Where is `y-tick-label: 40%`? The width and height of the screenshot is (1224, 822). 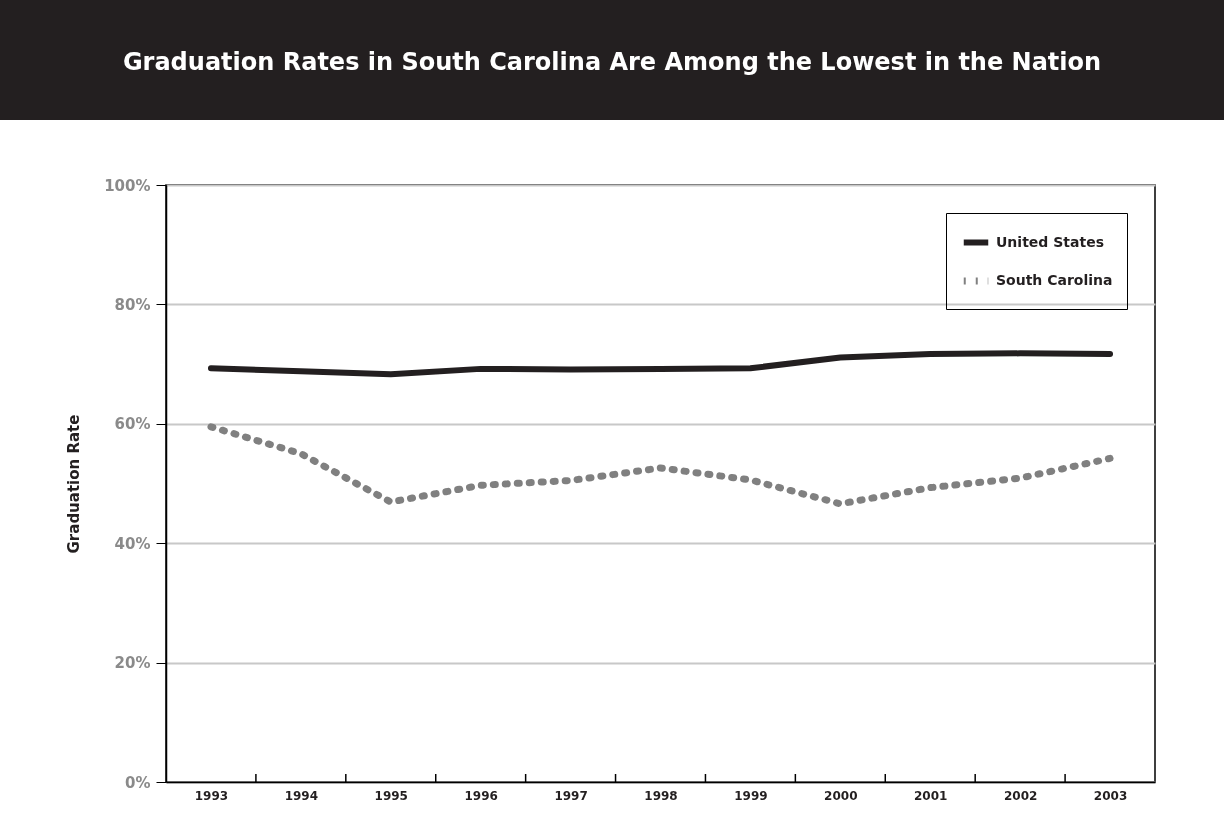 y-tick-label: 40% is located at coordinates (132, 543).